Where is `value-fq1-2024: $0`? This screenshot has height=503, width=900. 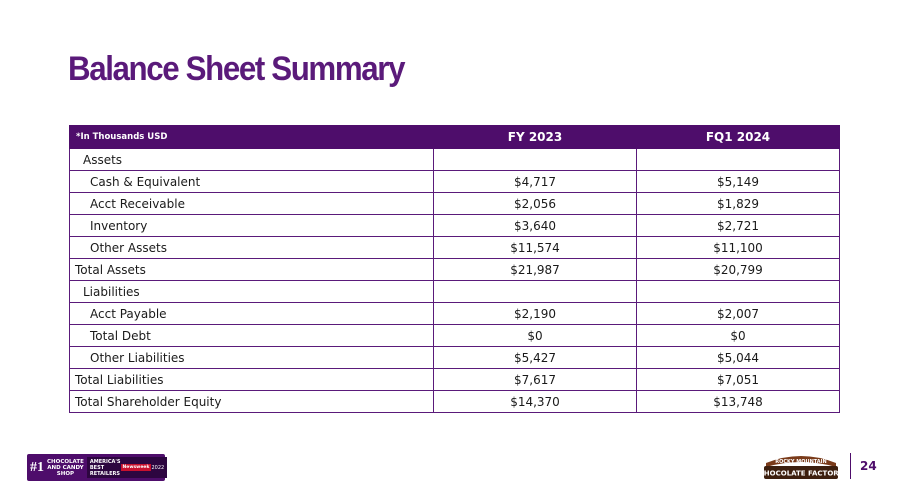
value-fq1-2024: $0 is located at coordinates (738, 335).